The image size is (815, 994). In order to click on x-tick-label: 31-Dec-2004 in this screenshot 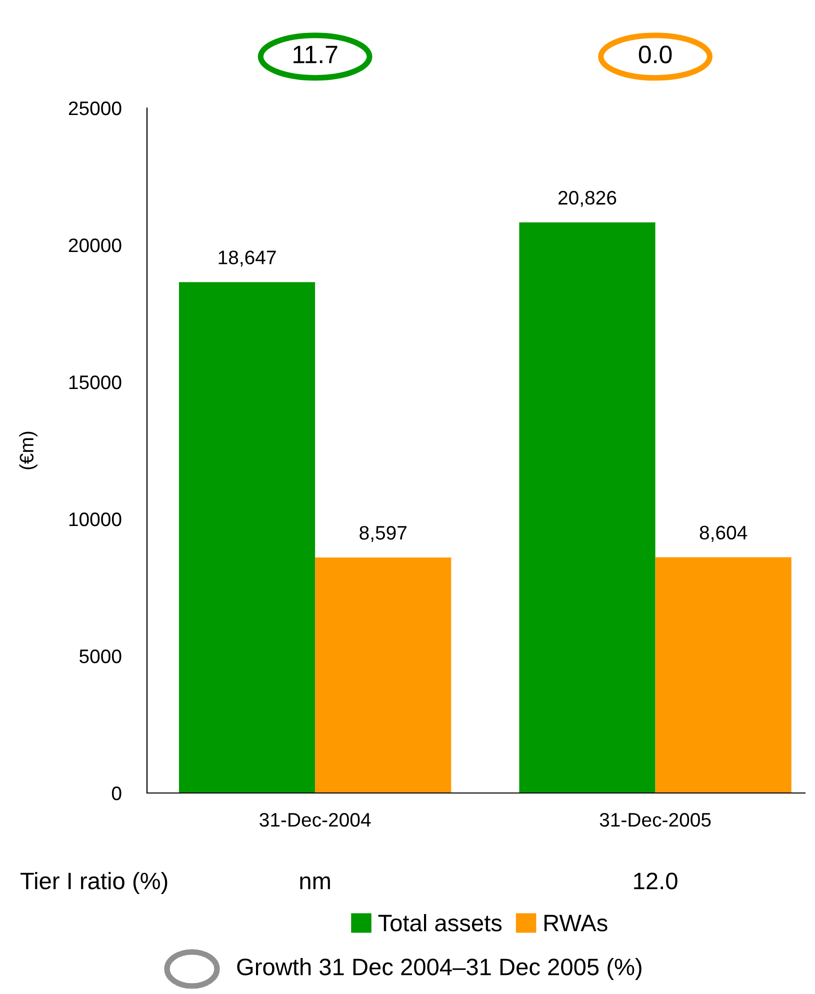, I will do `click(315, 819)`.